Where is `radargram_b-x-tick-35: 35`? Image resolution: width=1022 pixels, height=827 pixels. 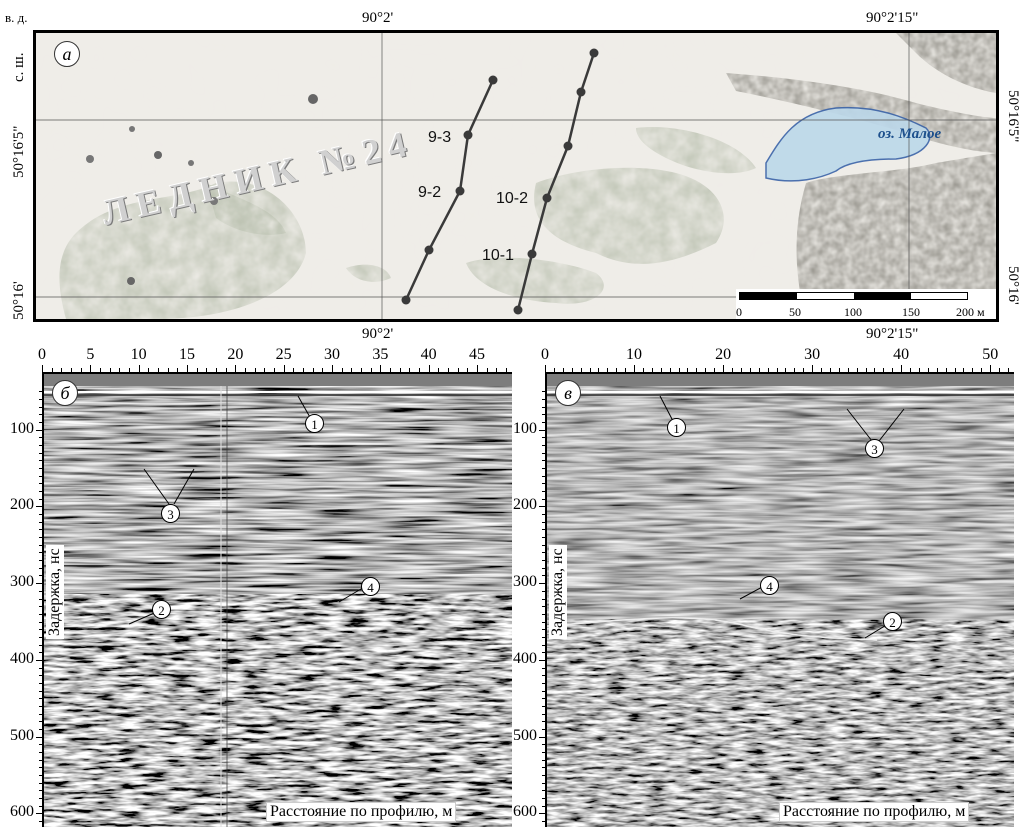 radargram_b-x-tick-35: 35 is located at coordinates (380, 354).